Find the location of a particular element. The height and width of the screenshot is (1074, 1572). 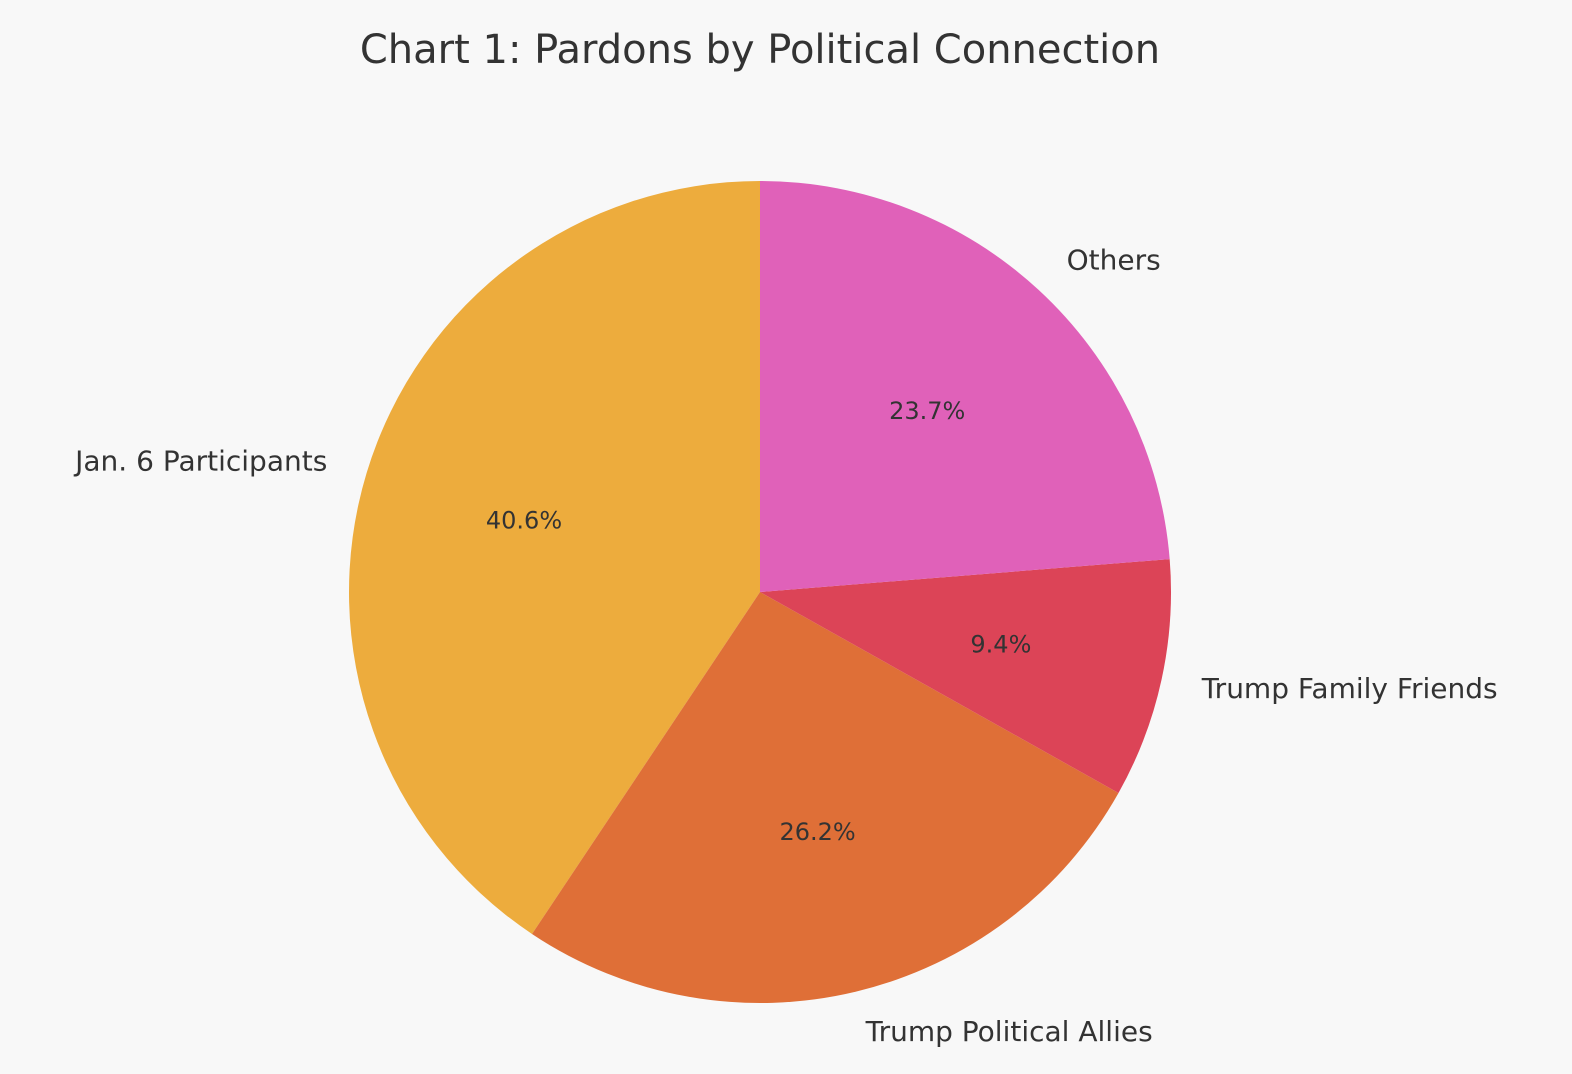

pie-slice-trump-political-allies is located at coordinates (825, 797).